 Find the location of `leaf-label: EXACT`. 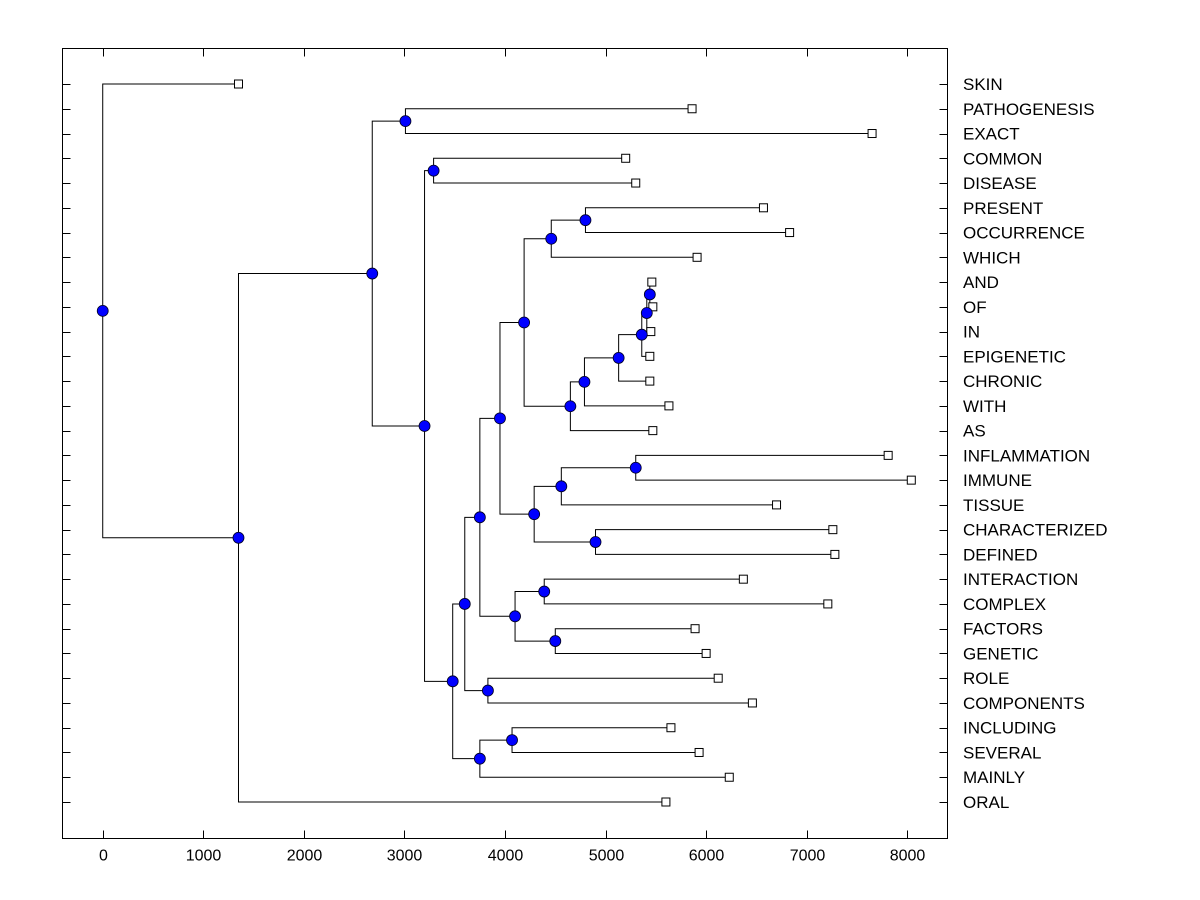

leaf-label: EXACT is located at coordinates (991, 134).